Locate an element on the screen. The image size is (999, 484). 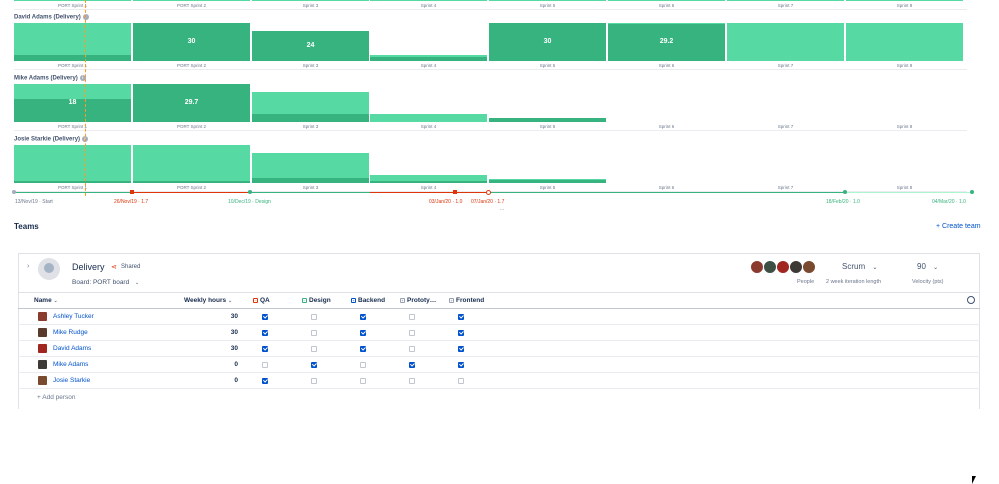
velocity-select: 90 ⌄ is located at coordinates (927, 266).